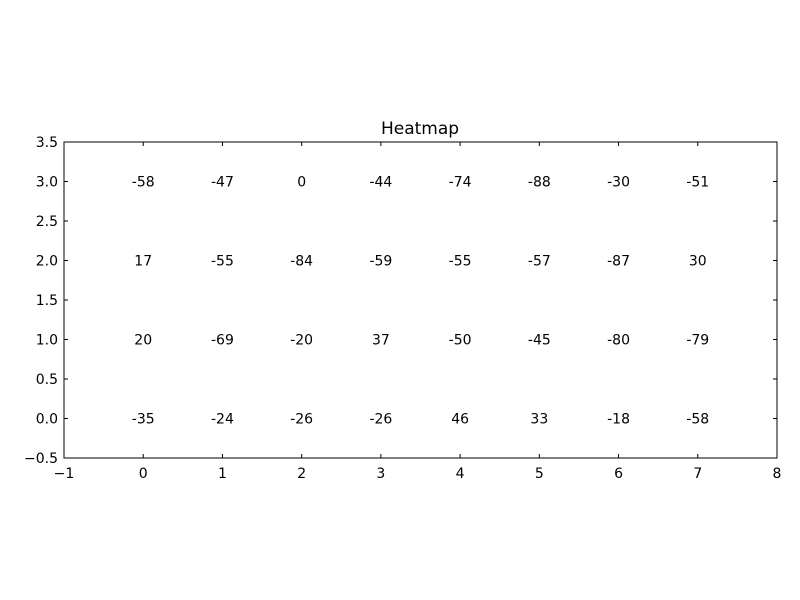 This screenshot has height=600, width=800. What do you see at coordinates (460, 183) in the screenshot?
I see `cell-value-label: -74` at bounding box center [460, 183].